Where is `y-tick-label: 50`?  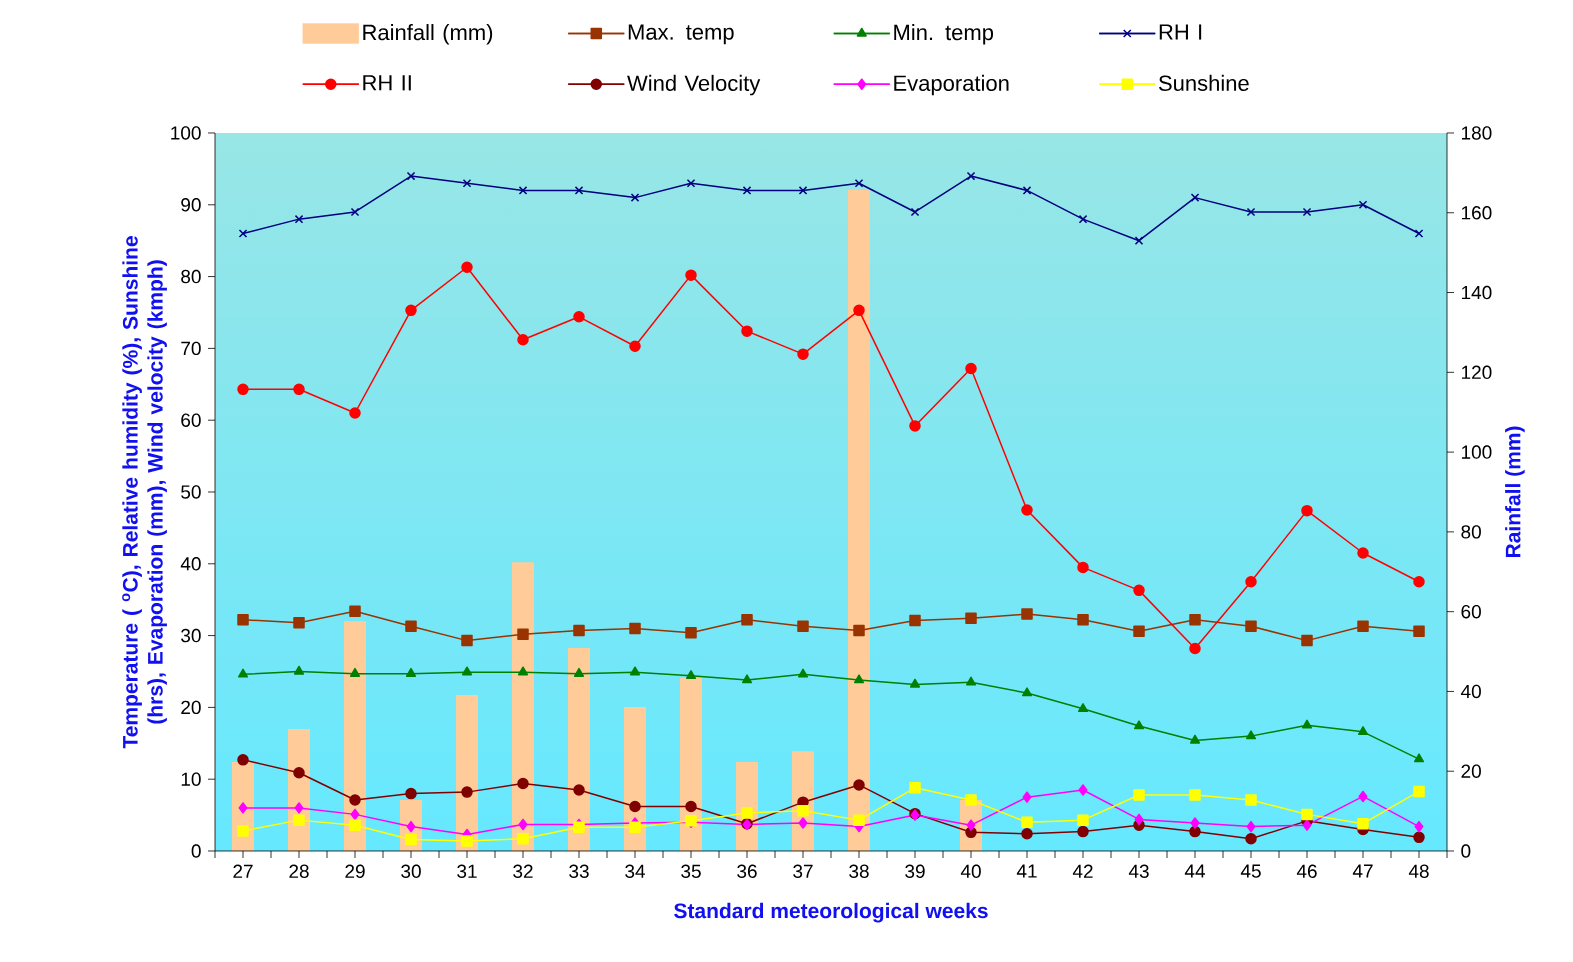 y-tick-label: 50 is located at coordinates (191, 492).